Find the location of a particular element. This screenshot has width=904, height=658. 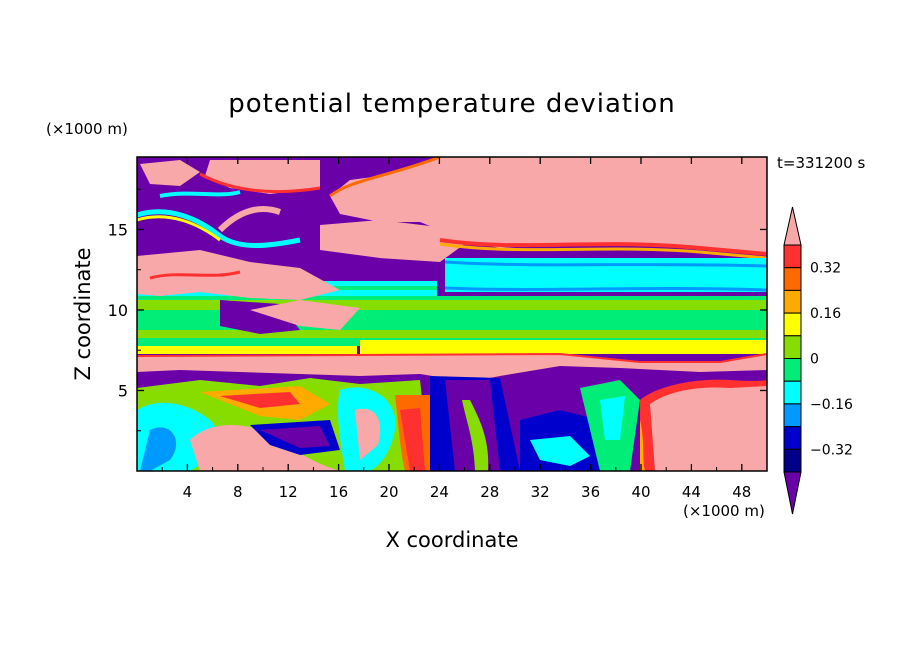

x-tick-label: 28 is located at coordinates (489, 492).